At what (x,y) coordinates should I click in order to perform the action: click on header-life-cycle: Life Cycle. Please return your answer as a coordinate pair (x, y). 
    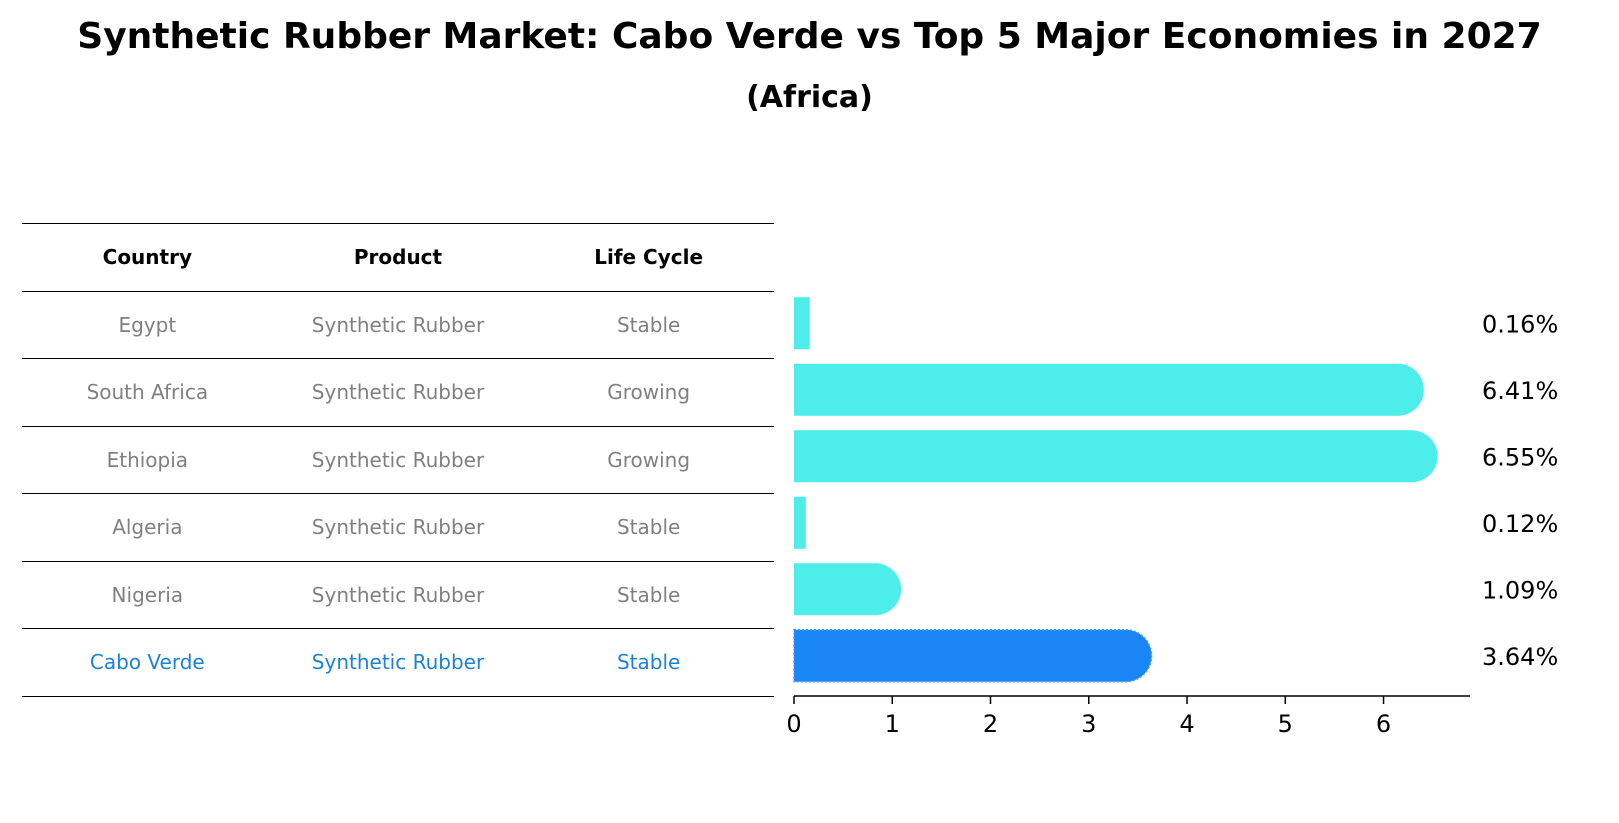
    Looking at the image, I should click on (649, 257).